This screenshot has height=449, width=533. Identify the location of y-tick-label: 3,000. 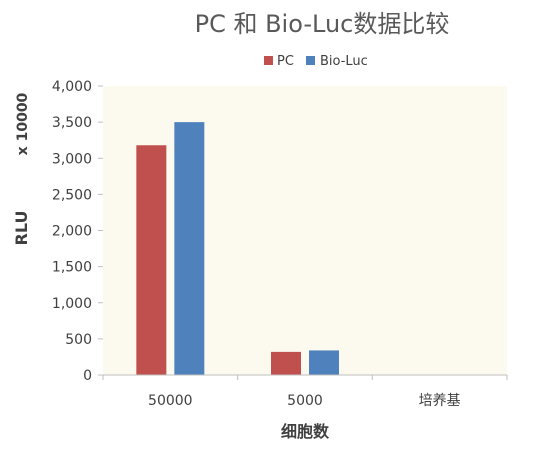
(72, 159).